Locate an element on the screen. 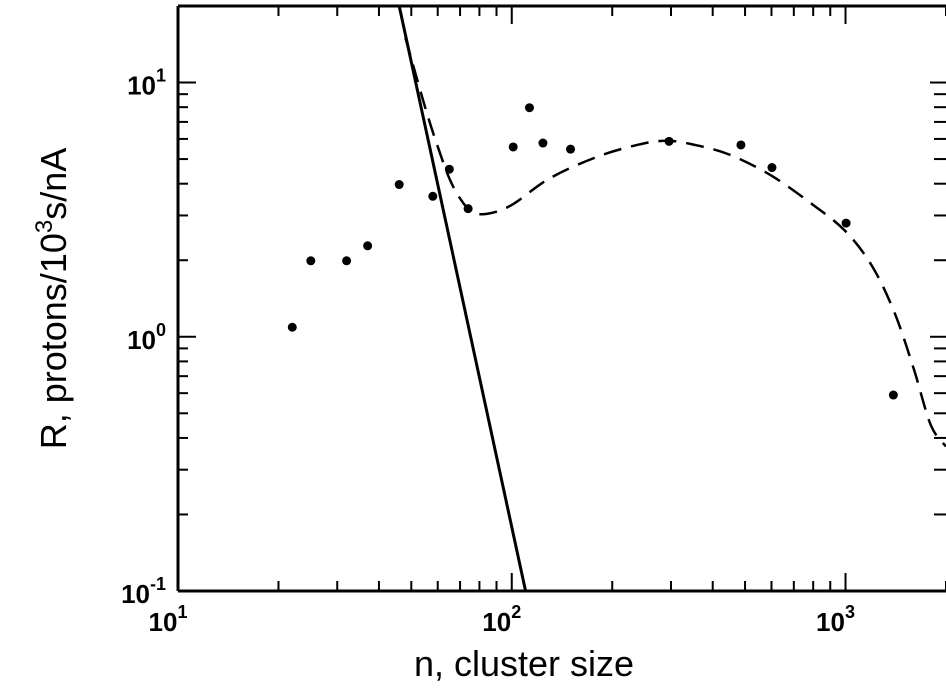 The image size is (946, 689). solid-line is located at coordinates (462, 298).